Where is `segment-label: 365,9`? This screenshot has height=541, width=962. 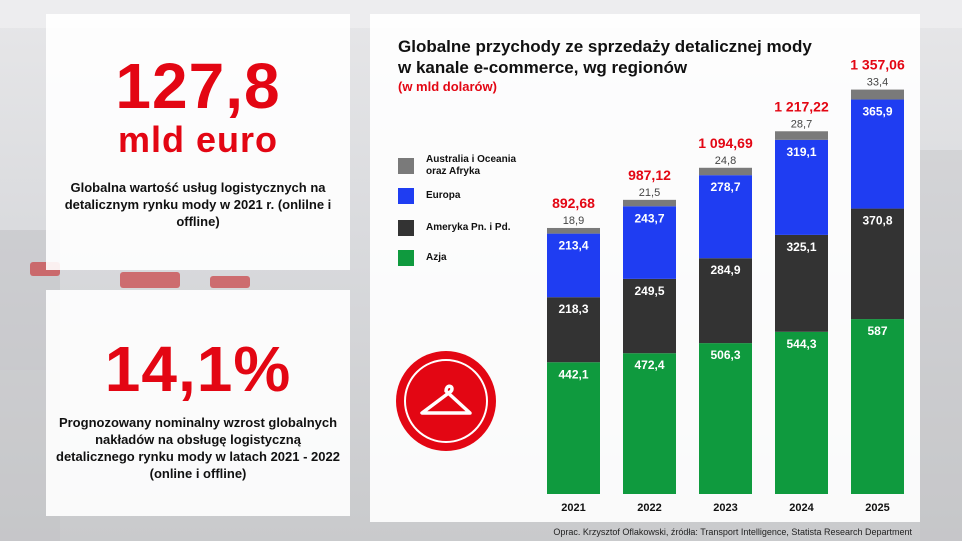 segment-label: 365,9 is located at coordinates (877, 112).